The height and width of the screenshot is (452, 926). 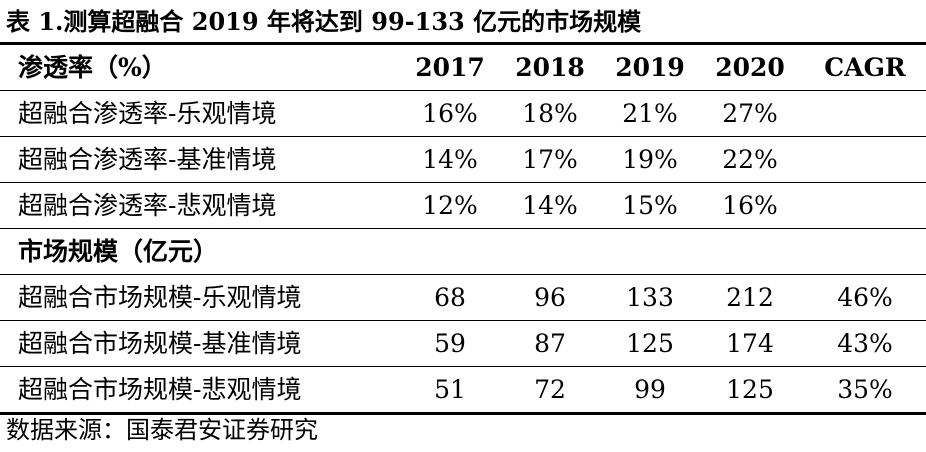 I want to click on table-row: 超融合渗透率-乐观情境 16% 18% 21% 27%, so click(x=463, y=113).